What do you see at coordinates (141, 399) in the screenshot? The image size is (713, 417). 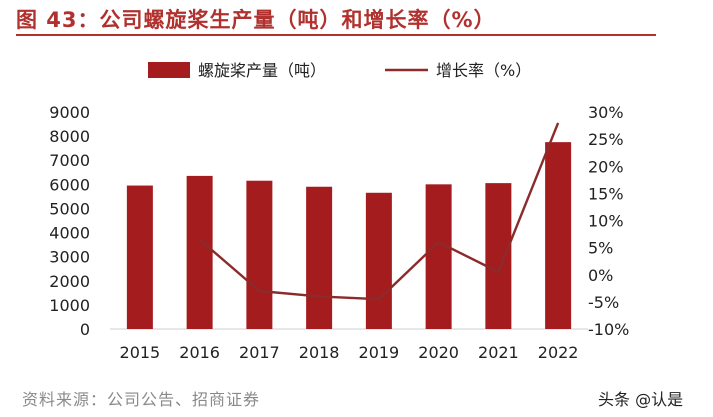 I see `source-note: 资料来源：公司公告、招商证券` at bounding box center [141, 399].